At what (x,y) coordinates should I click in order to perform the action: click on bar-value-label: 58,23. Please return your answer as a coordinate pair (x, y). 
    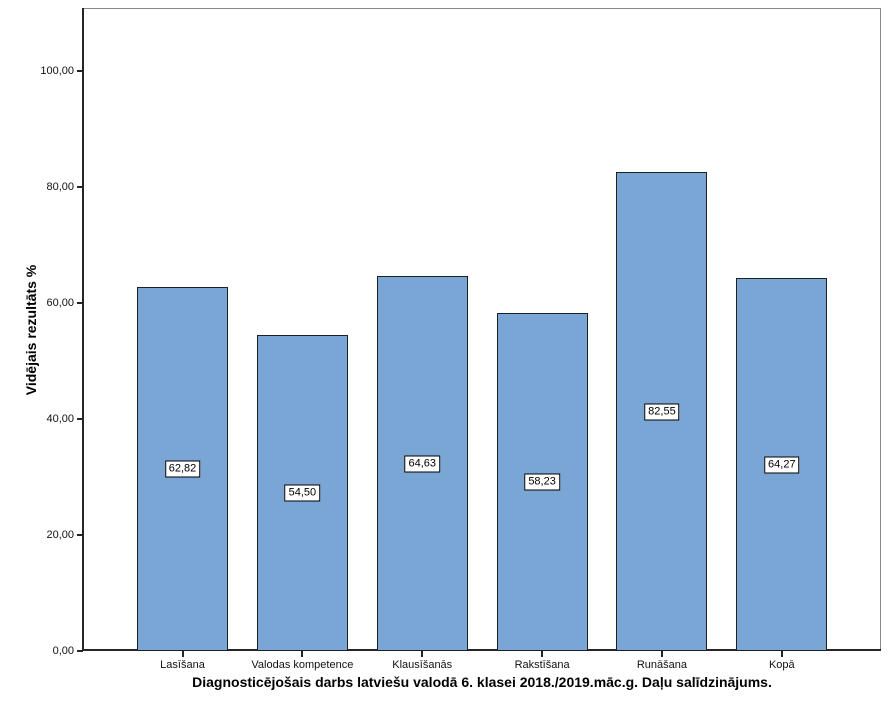
    Looking at the image, I should click on (542, 482).